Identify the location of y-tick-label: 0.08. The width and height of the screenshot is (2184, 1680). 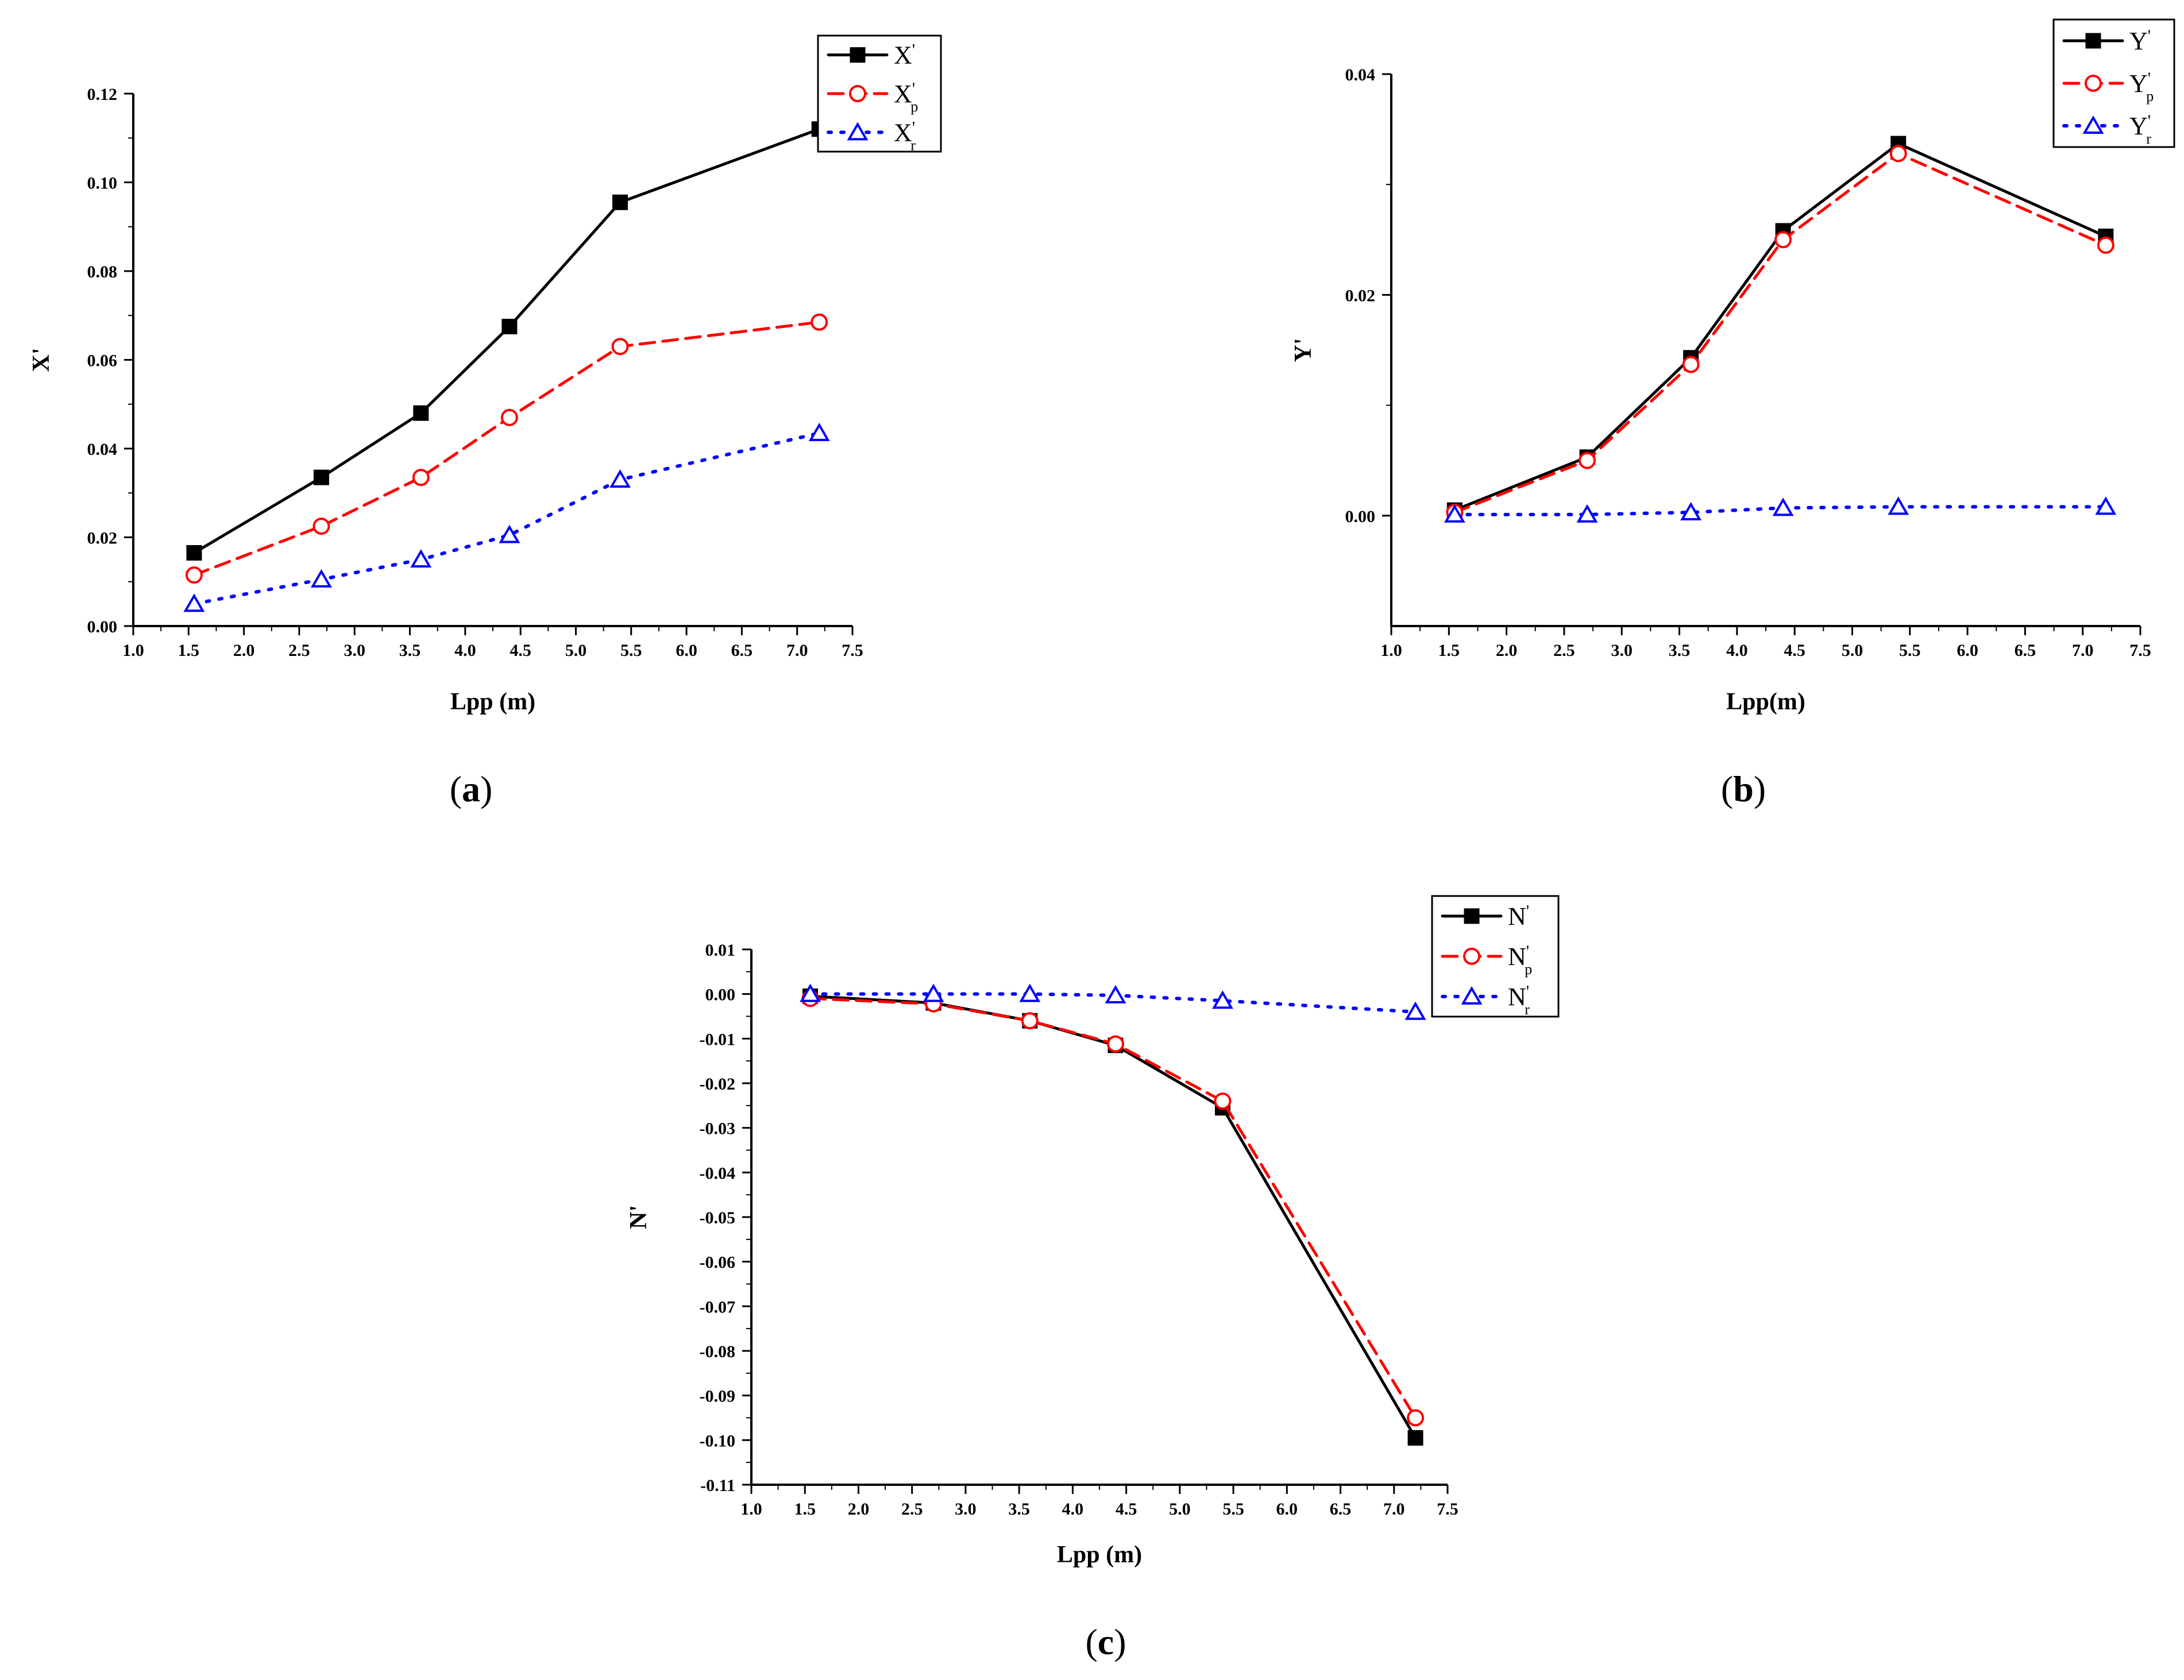
(103, 271).